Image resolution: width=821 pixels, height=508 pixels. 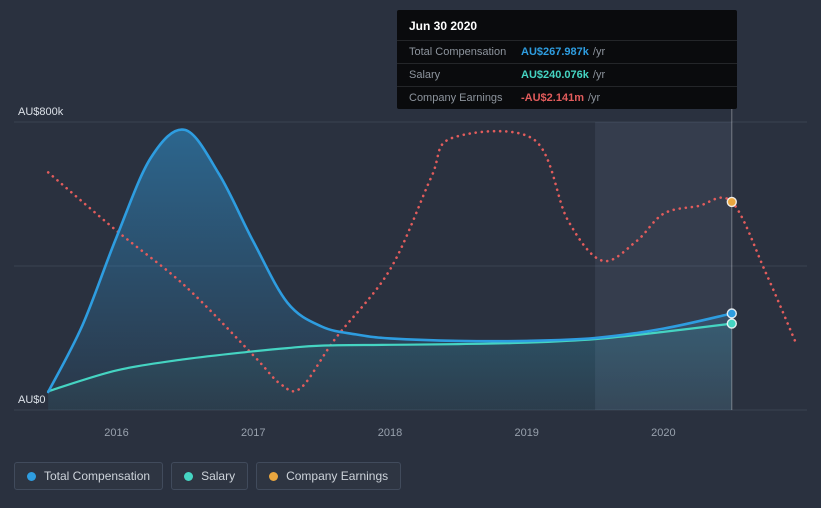 I want to click on legend-label: Salary, so click(x=218, y=476).